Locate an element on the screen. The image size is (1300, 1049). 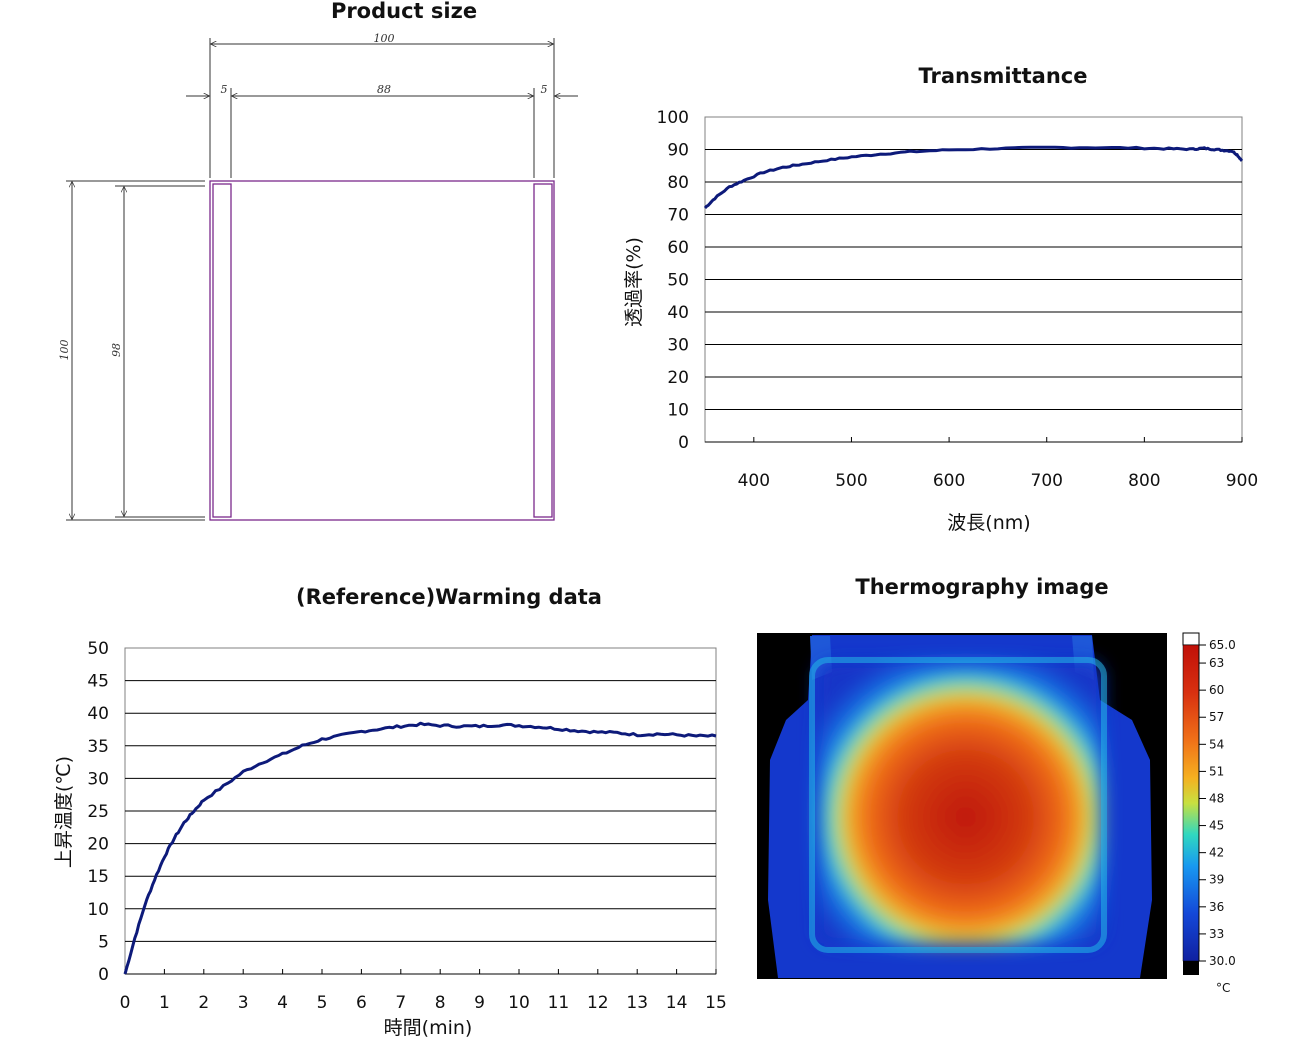
y-tick-label: 80 is located at coordinates (678, 183).